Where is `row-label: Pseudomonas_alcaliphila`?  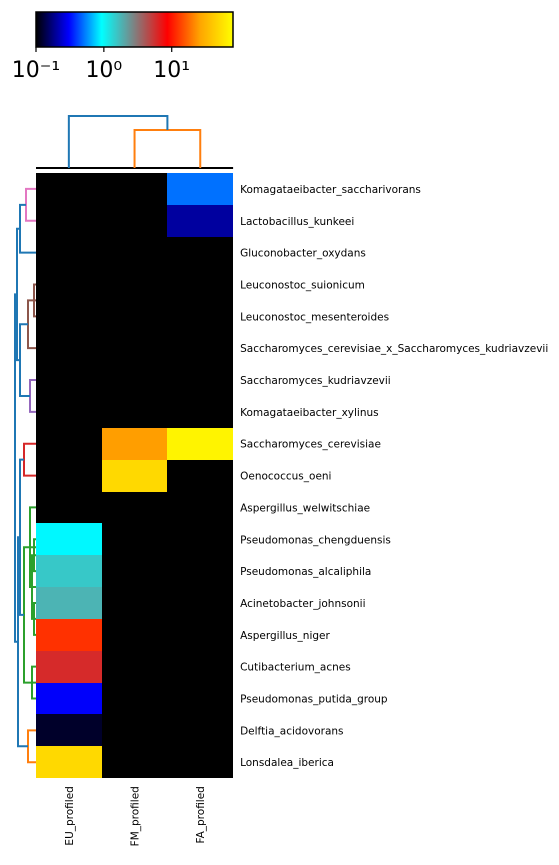 row-label: Pseudomonas_alcaliphila is located at coordinates (305, 572).